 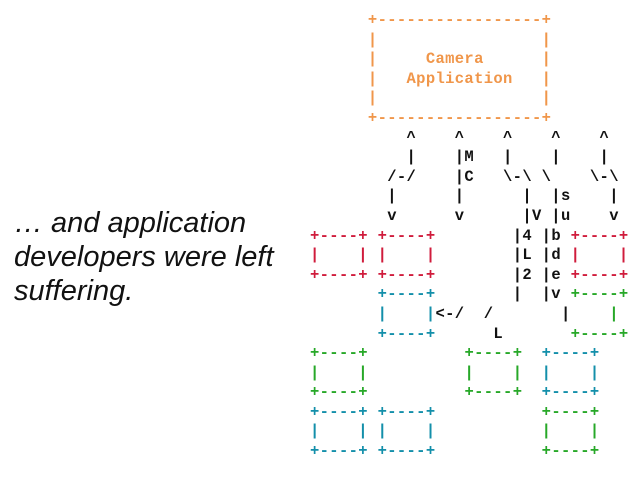 What do you see at coordinates (503, 235) in the screenshot?
I see `ascii-segment: |4 |b` at bounding box center [503, 235].